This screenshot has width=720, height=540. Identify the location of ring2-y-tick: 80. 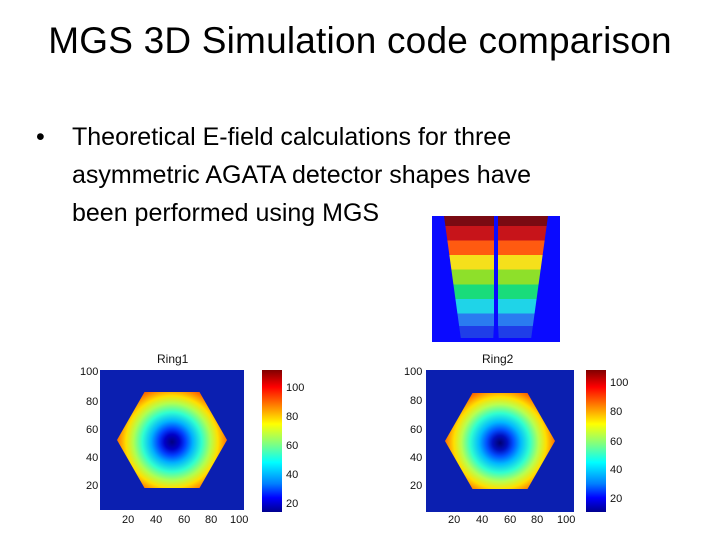
(416, 401).